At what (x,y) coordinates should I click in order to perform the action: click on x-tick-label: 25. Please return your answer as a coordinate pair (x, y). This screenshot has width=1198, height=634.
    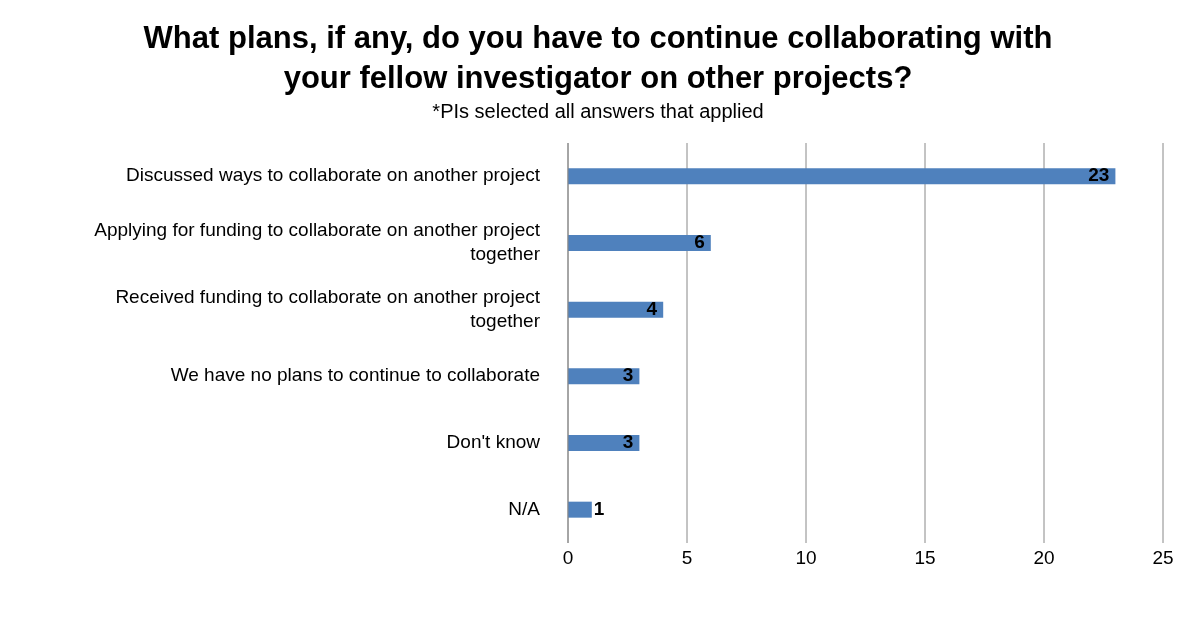
    Looking at the image, I should click on (1163, 558).